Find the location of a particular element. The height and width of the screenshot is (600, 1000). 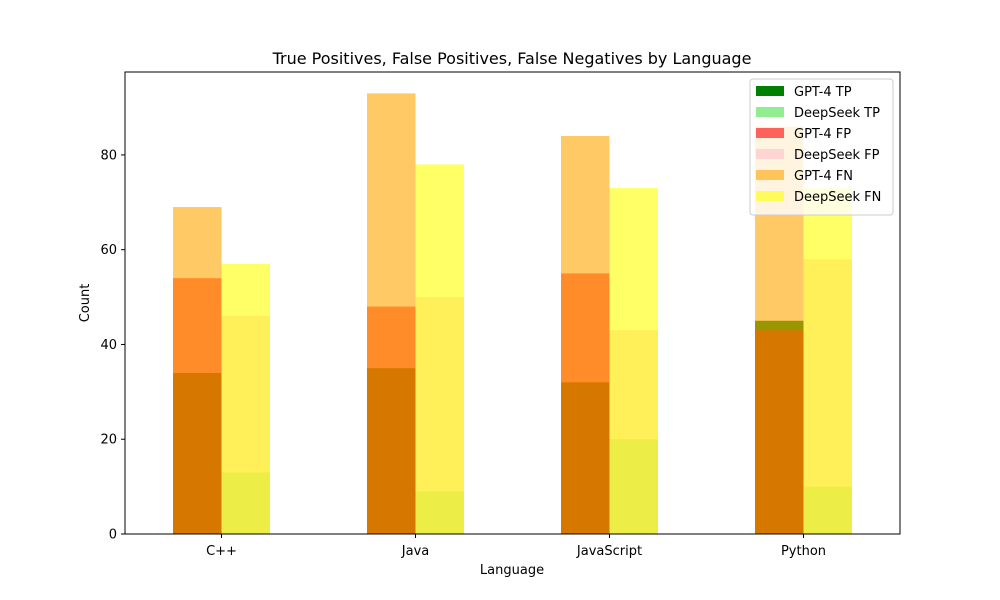

x-tick-label: JavaScript is located at coordinates (609, 551).